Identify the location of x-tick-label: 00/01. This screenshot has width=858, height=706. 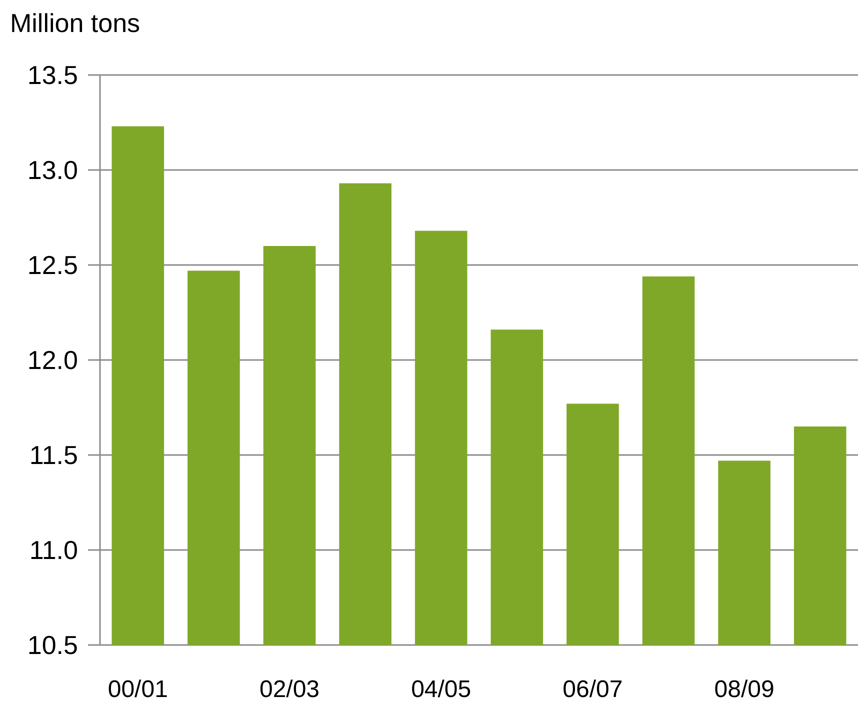
(138, 689).